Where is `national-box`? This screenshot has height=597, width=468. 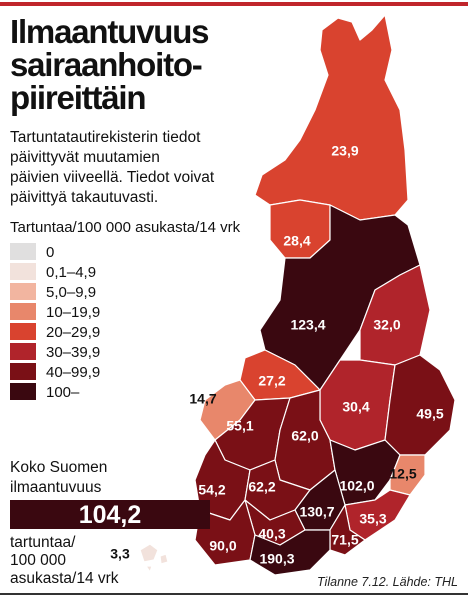
national-box is located at coordinates (110, 514).